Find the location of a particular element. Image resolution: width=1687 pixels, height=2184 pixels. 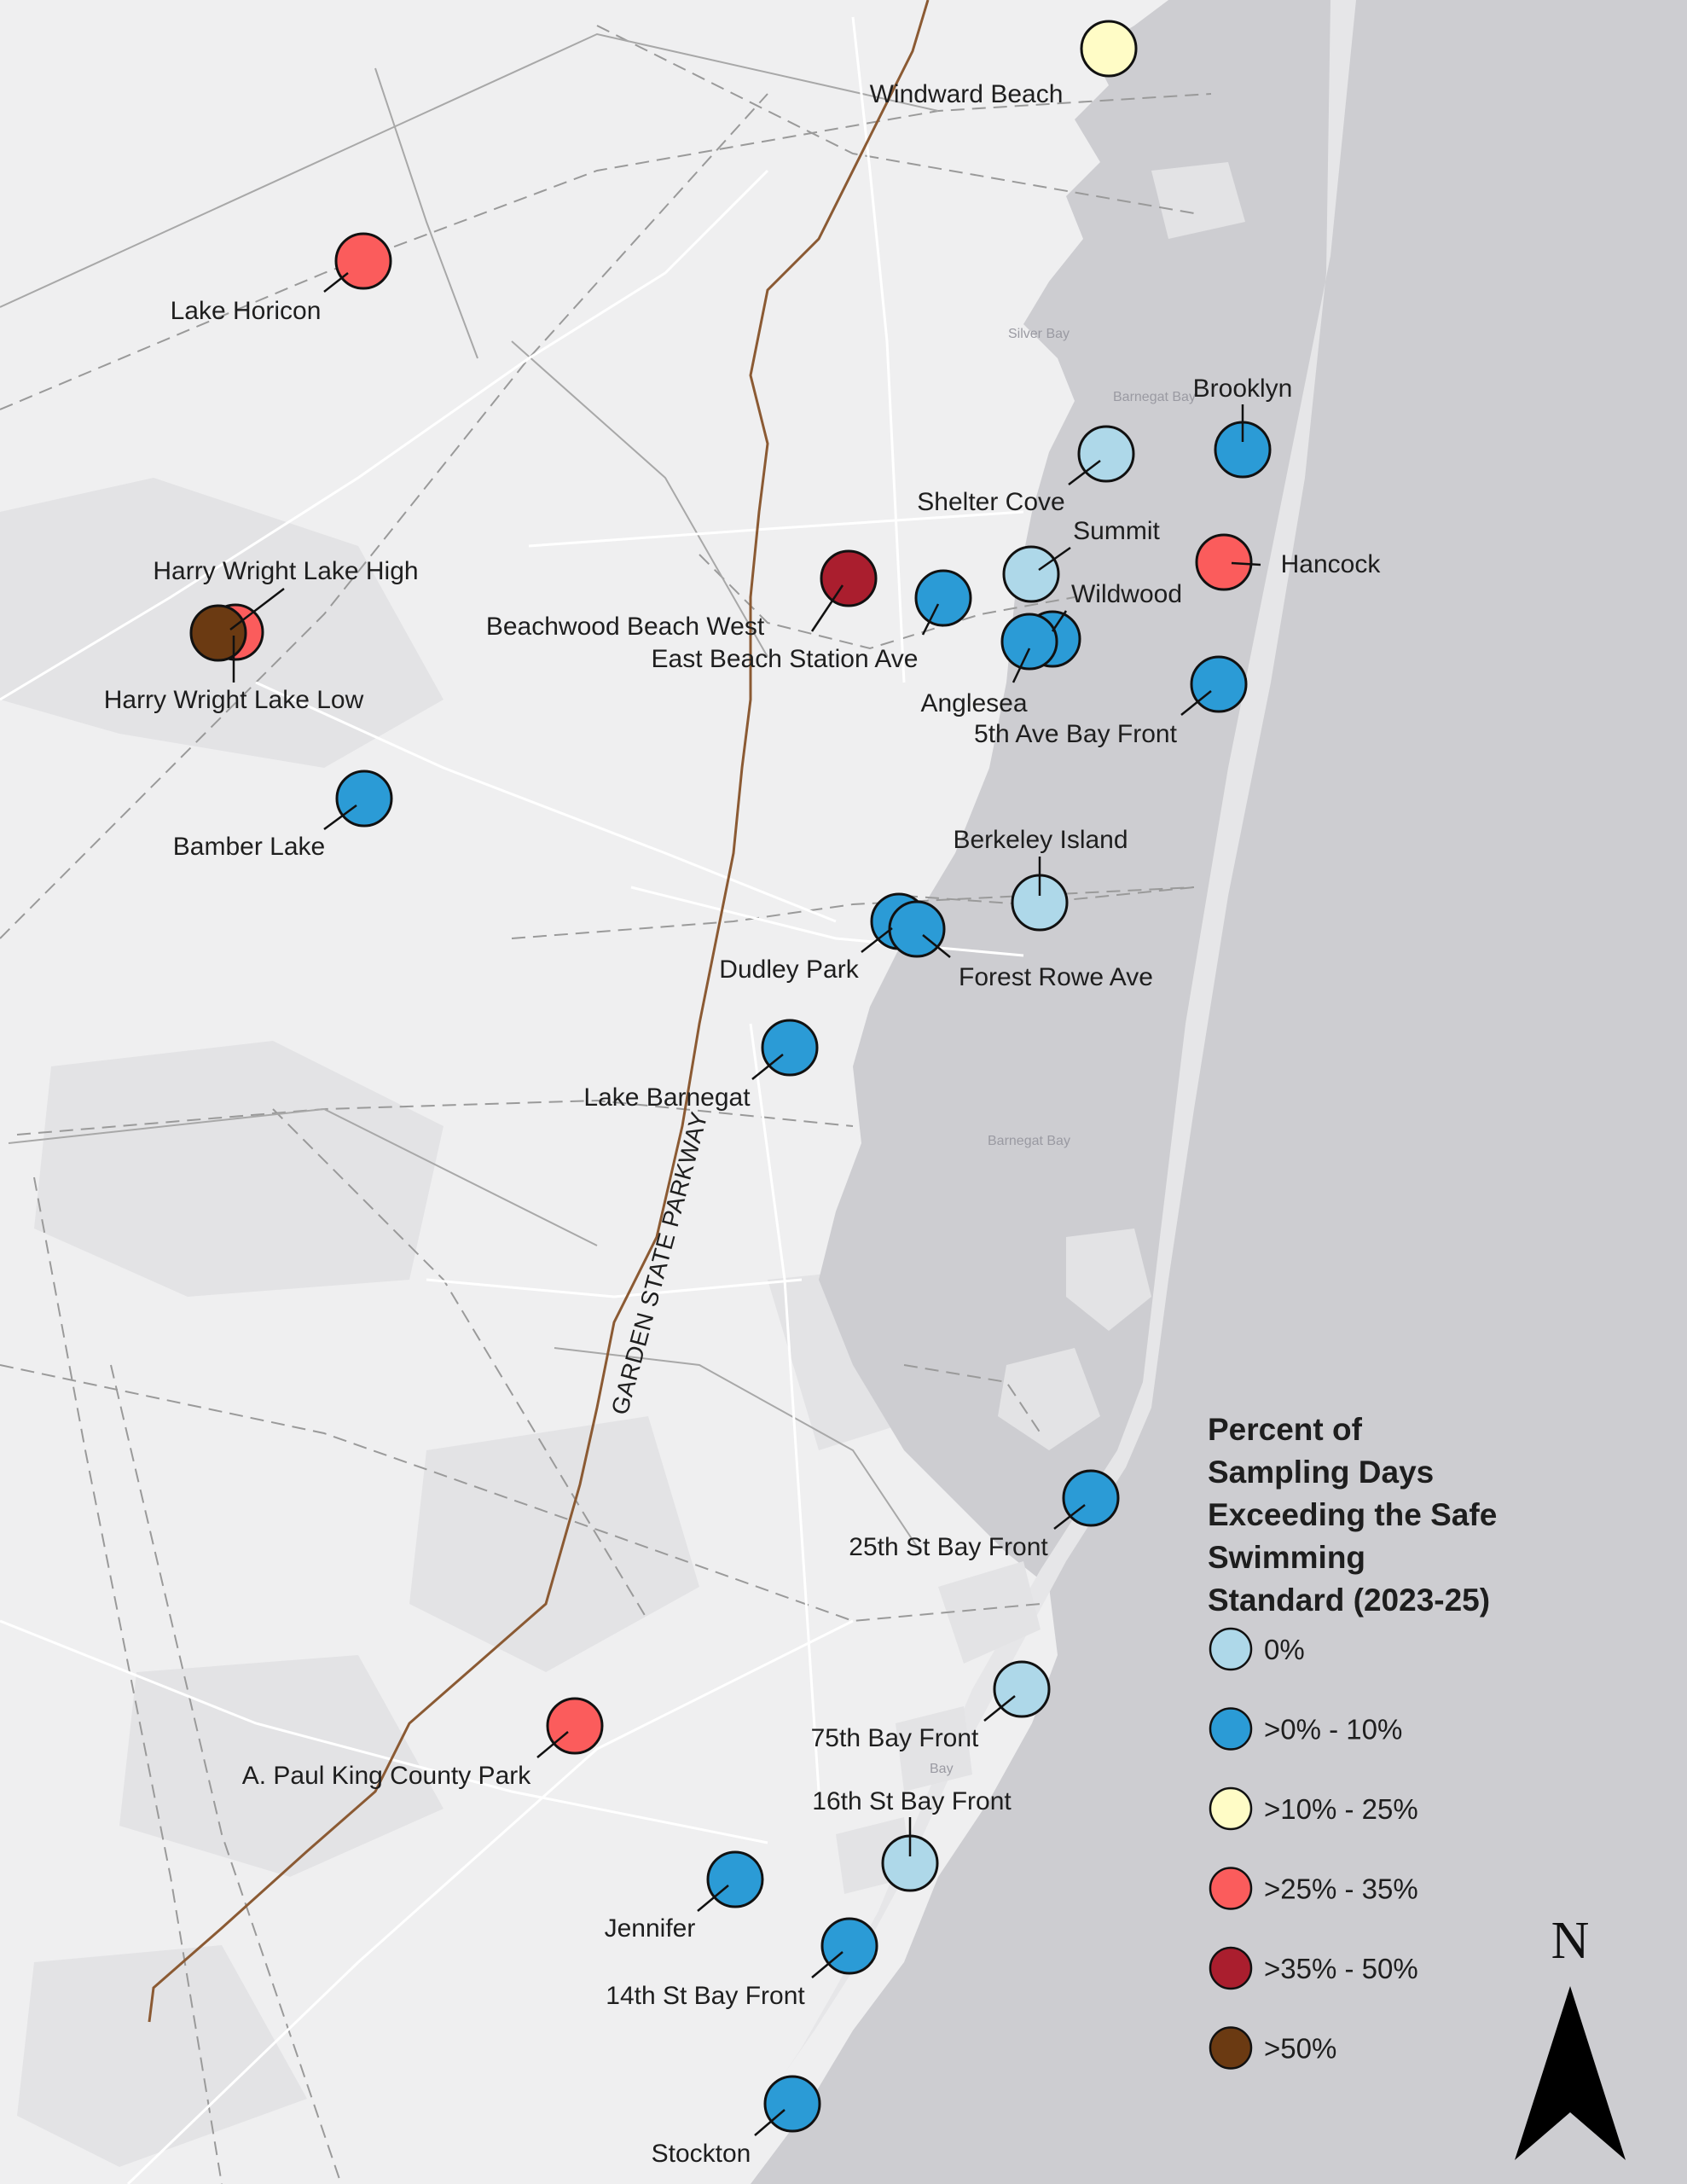

leader-line-shelter-cove is located at coordinates (1085, 473).